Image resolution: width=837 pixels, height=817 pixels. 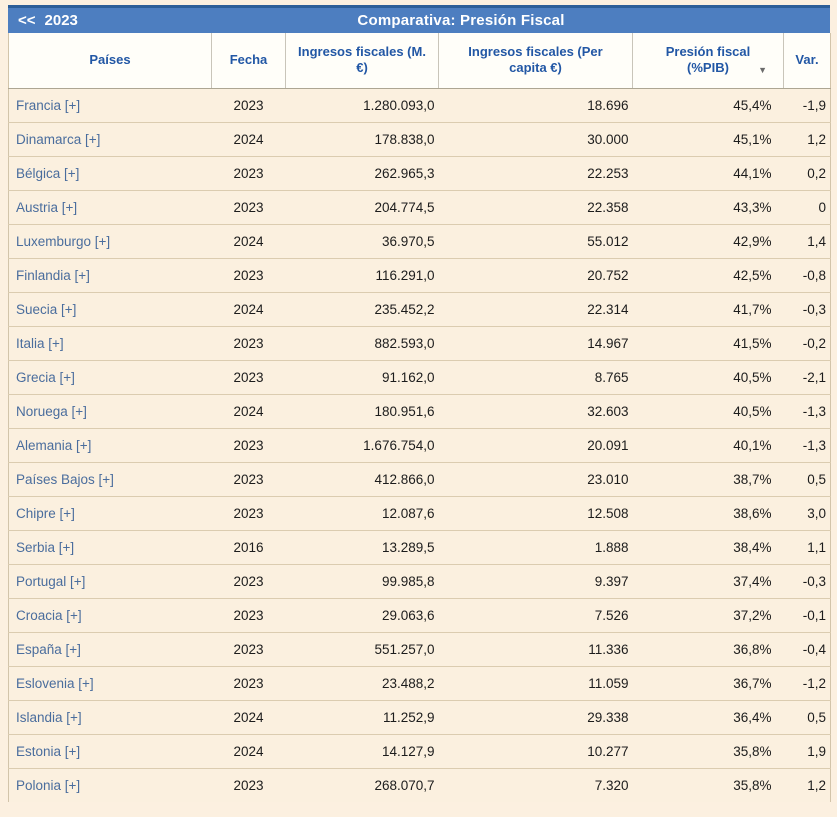 What do you see at coordinates (45, 377) in the screenshot?
I see `country-link: Grecia [+]` at bounding box center [45, 377].